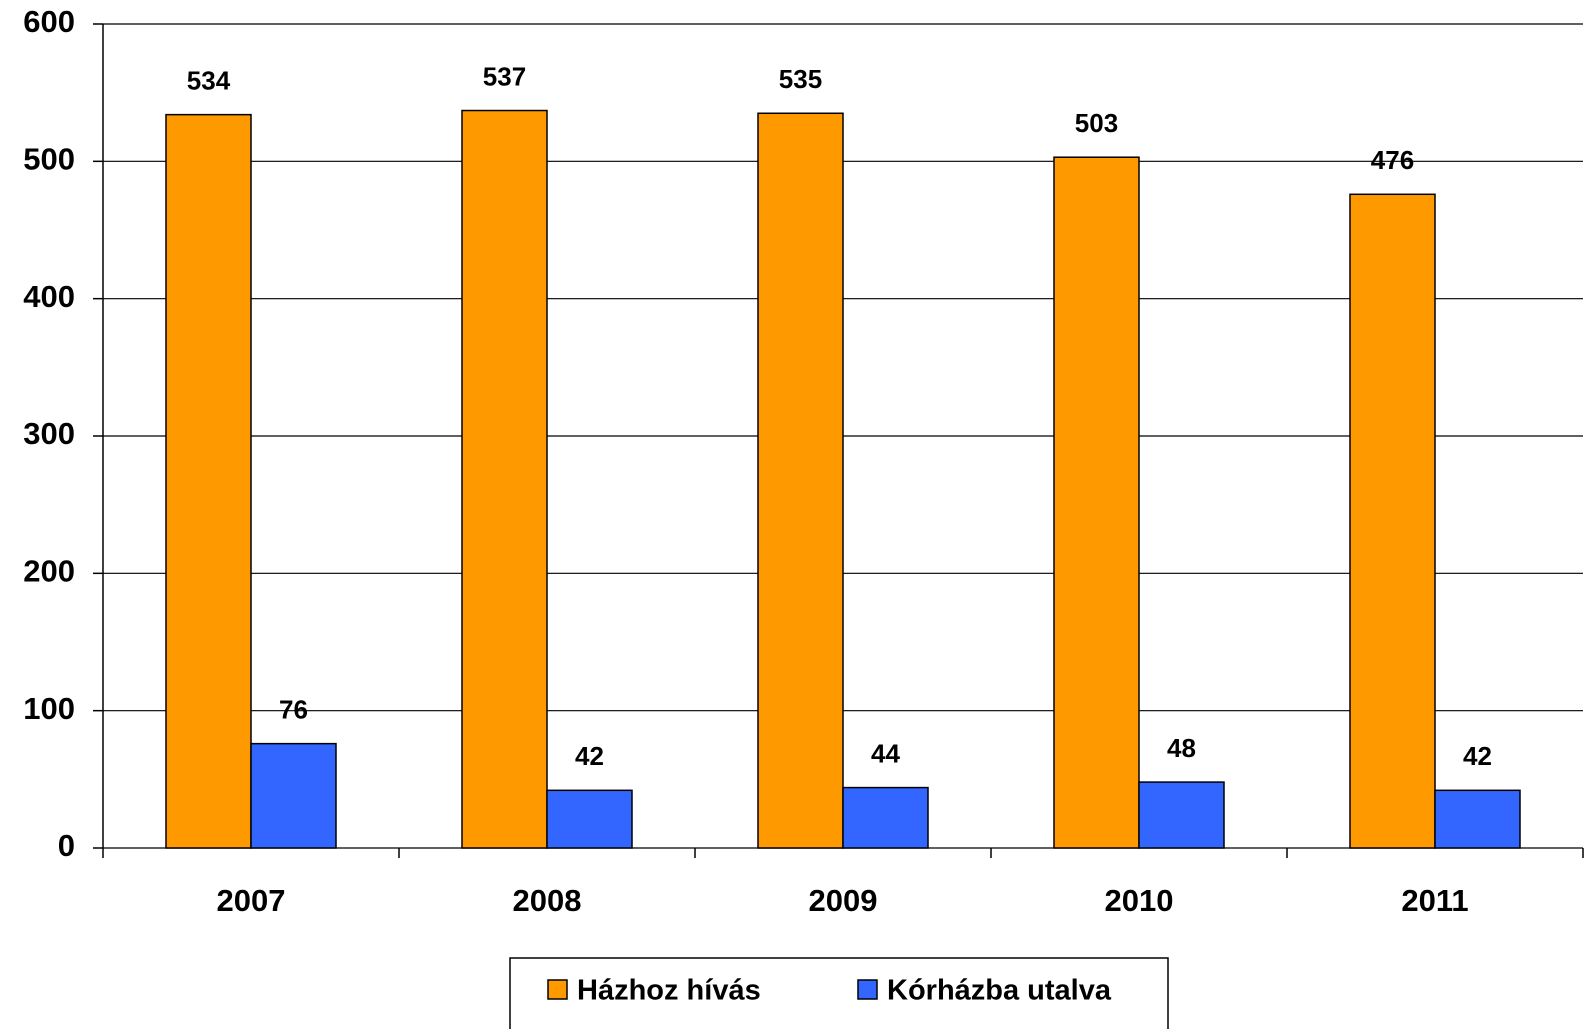  I want to click on legend-label: Kórházba utalva, so click(999, 991).